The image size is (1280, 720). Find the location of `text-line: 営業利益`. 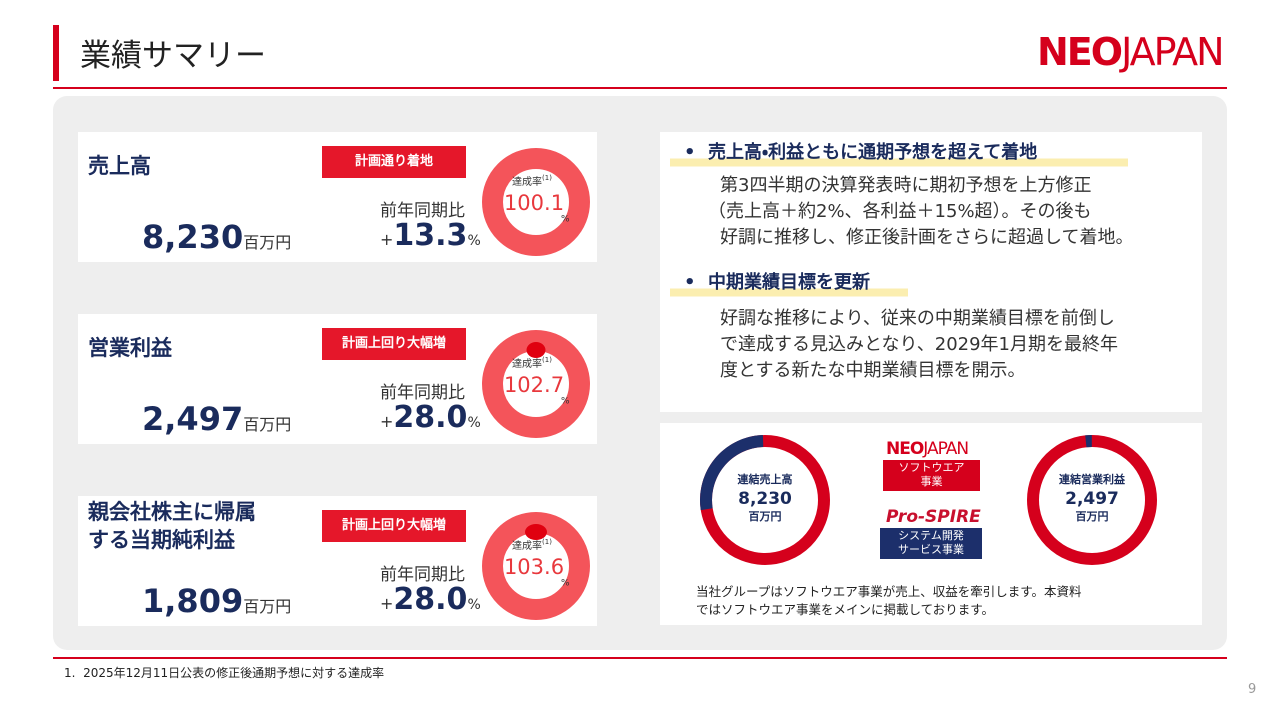

text-line: 営業利益 is located at coordinates (130, 348).